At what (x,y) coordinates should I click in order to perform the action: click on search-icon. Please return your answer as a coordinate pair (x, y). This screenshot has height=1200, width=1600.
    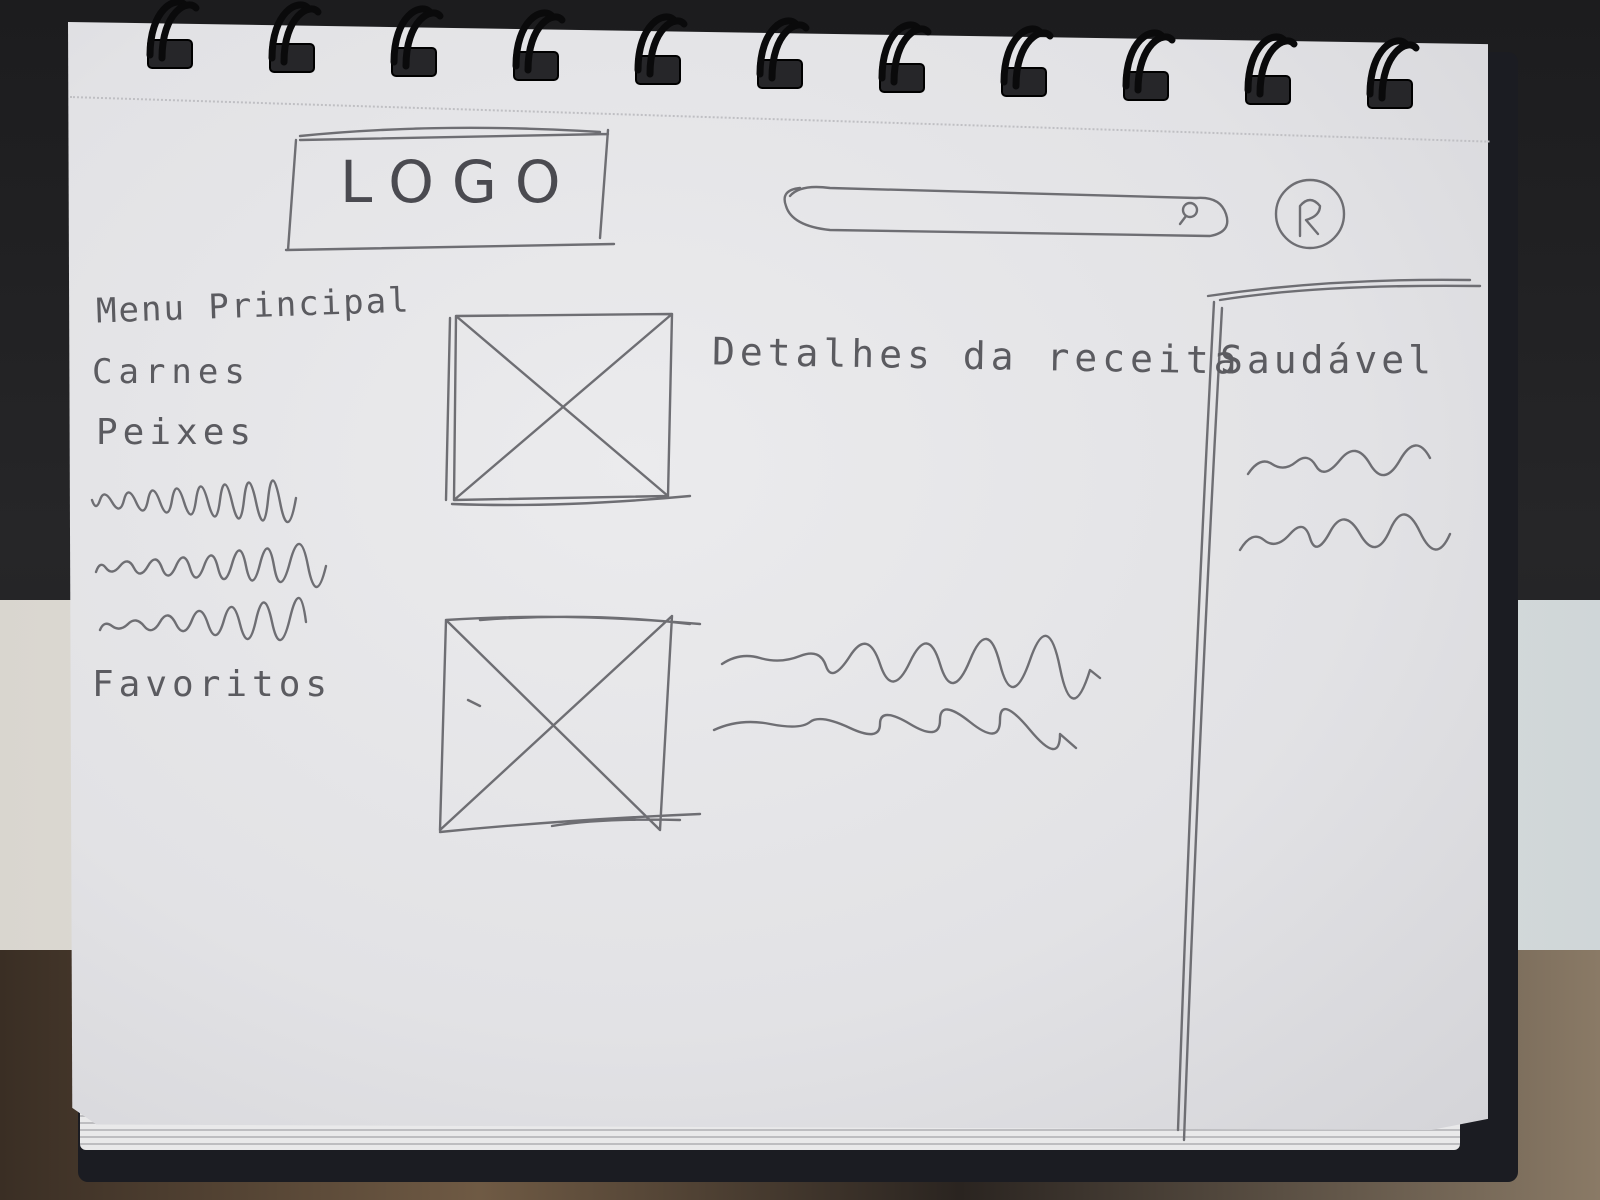
    Looking at the image, I should click on (1190, 210).